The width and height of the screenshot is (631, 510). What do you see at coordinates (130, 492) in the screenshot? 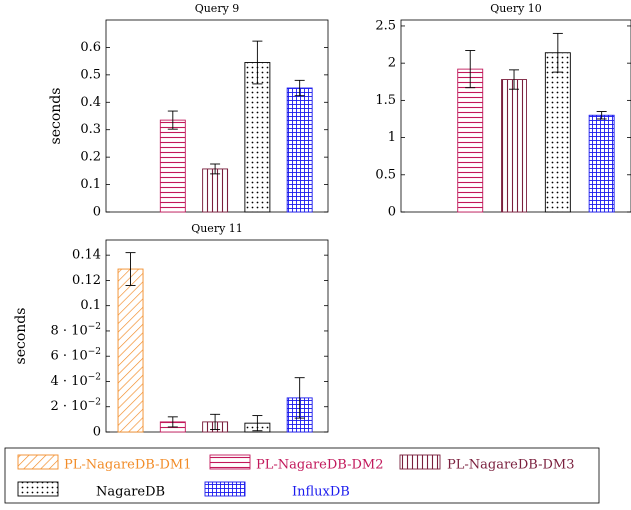
I see `legend-label: NagareDB` at bounding box center [130, 492].